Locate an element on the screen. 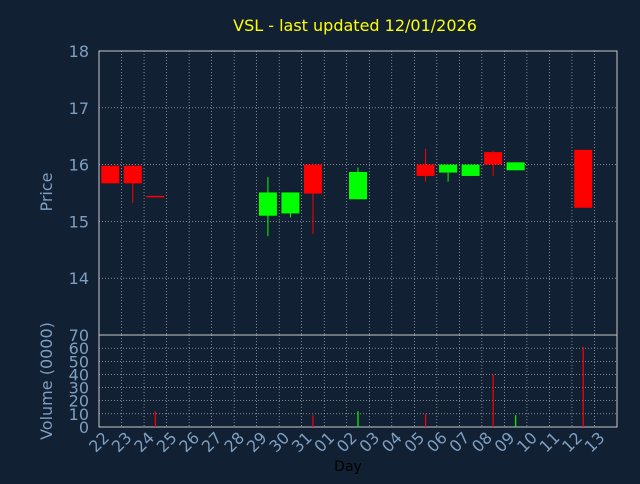 The height and width of the screenshot is (484, 640). volume-tick-label: 40 is located at coordinates (79, 374).